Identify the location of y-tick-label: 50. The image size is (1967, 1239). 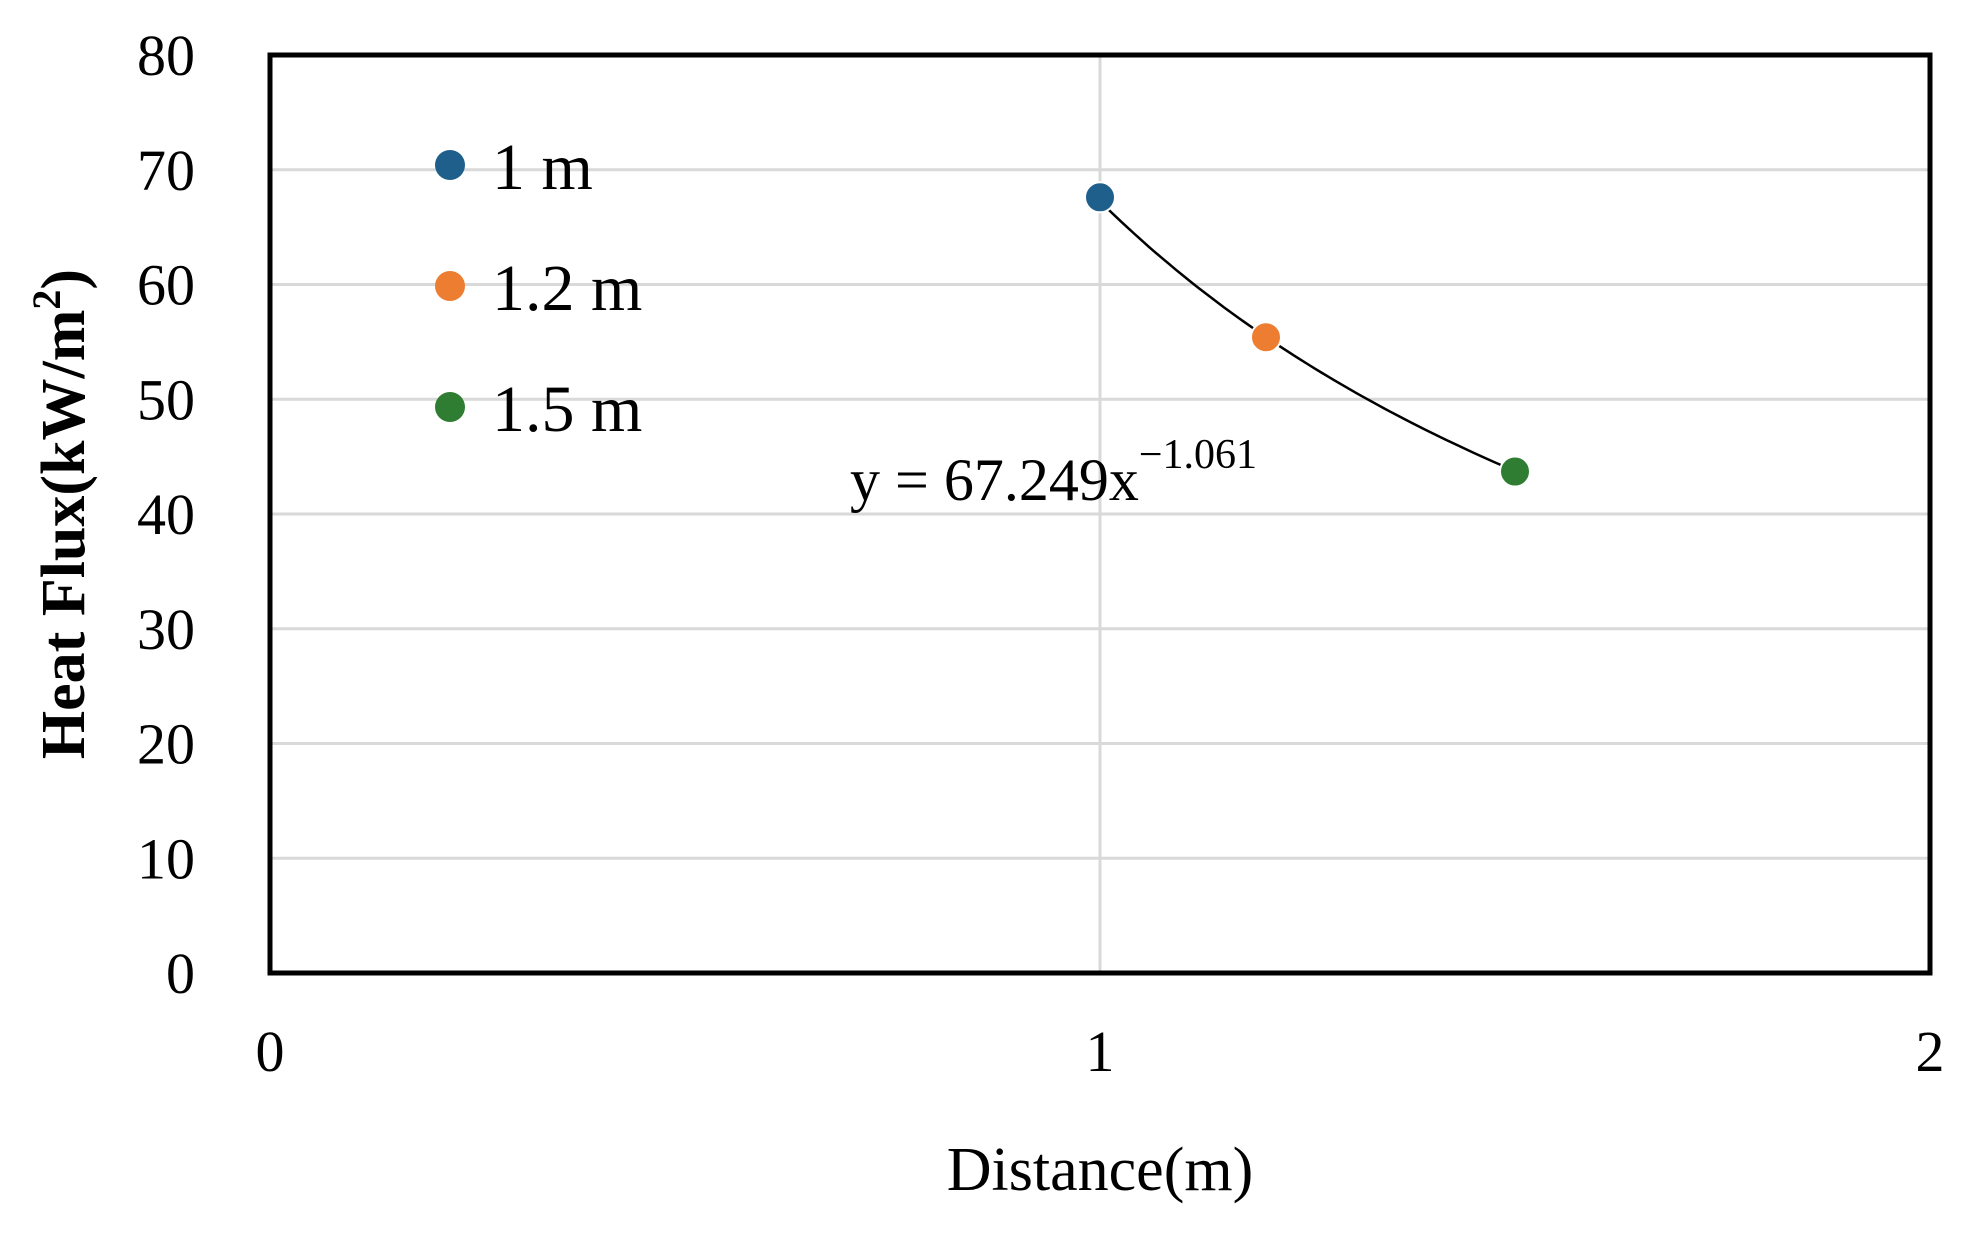
(166, 399).